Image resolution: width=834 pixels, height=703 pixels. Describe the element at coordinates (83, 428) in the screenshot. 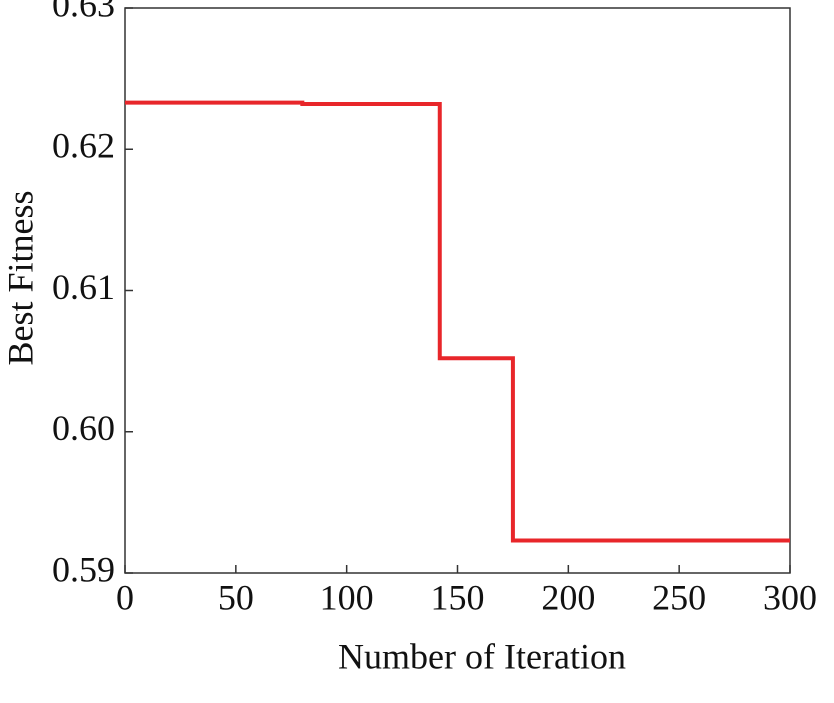

I see `y-tick-label: 0.60` at that location.